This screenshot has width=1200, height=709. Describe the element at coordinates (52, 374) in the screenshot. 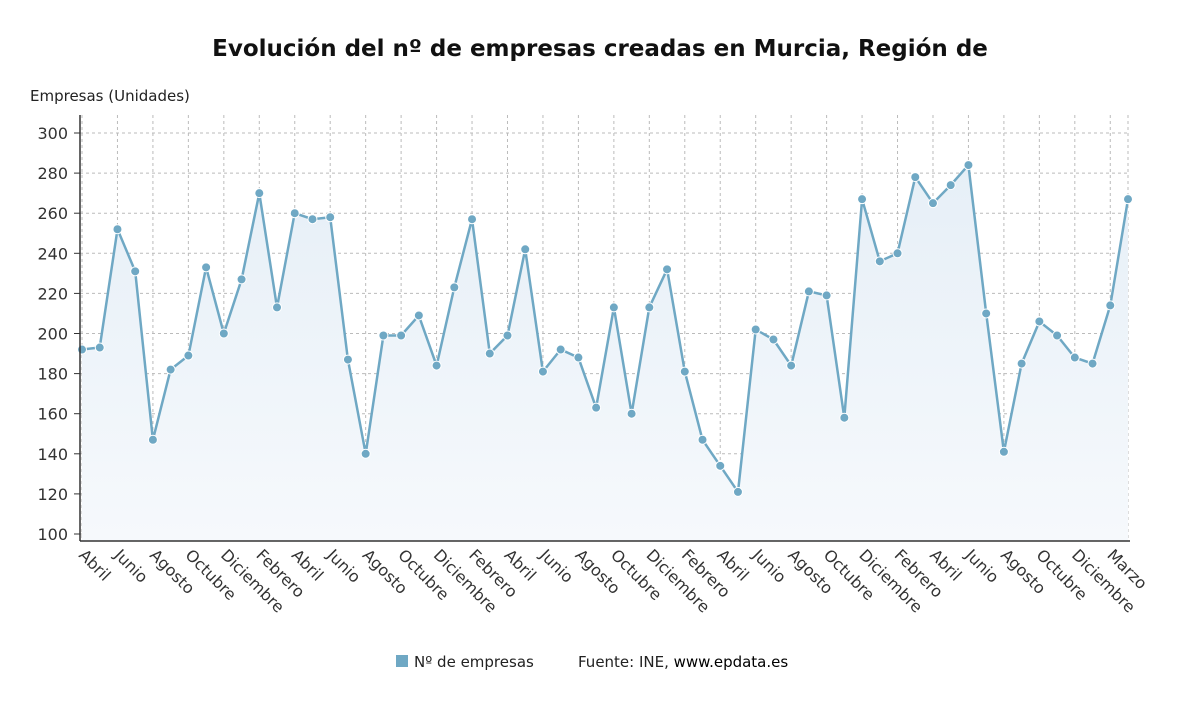

I see `y-tick-label: 180` at that location.